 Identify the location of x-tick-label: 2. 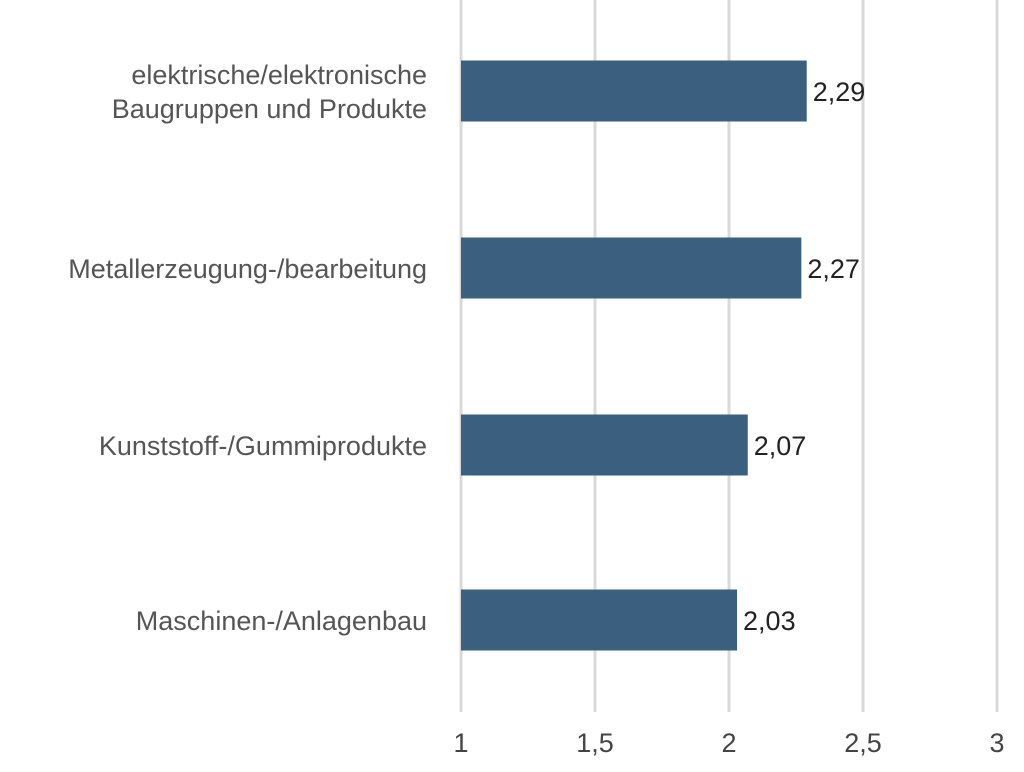
(728, 743).